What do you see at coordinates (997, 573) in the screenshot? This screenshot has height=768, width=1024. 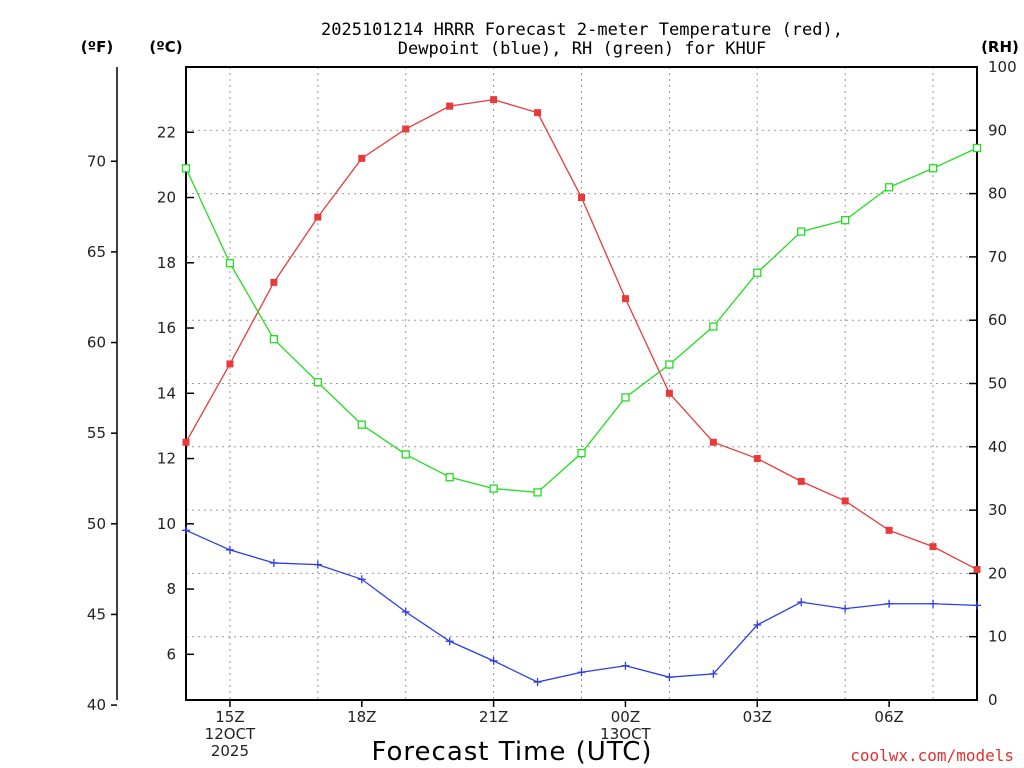 I see `rh-tick-label: 20` at bounding box center [997, 573].